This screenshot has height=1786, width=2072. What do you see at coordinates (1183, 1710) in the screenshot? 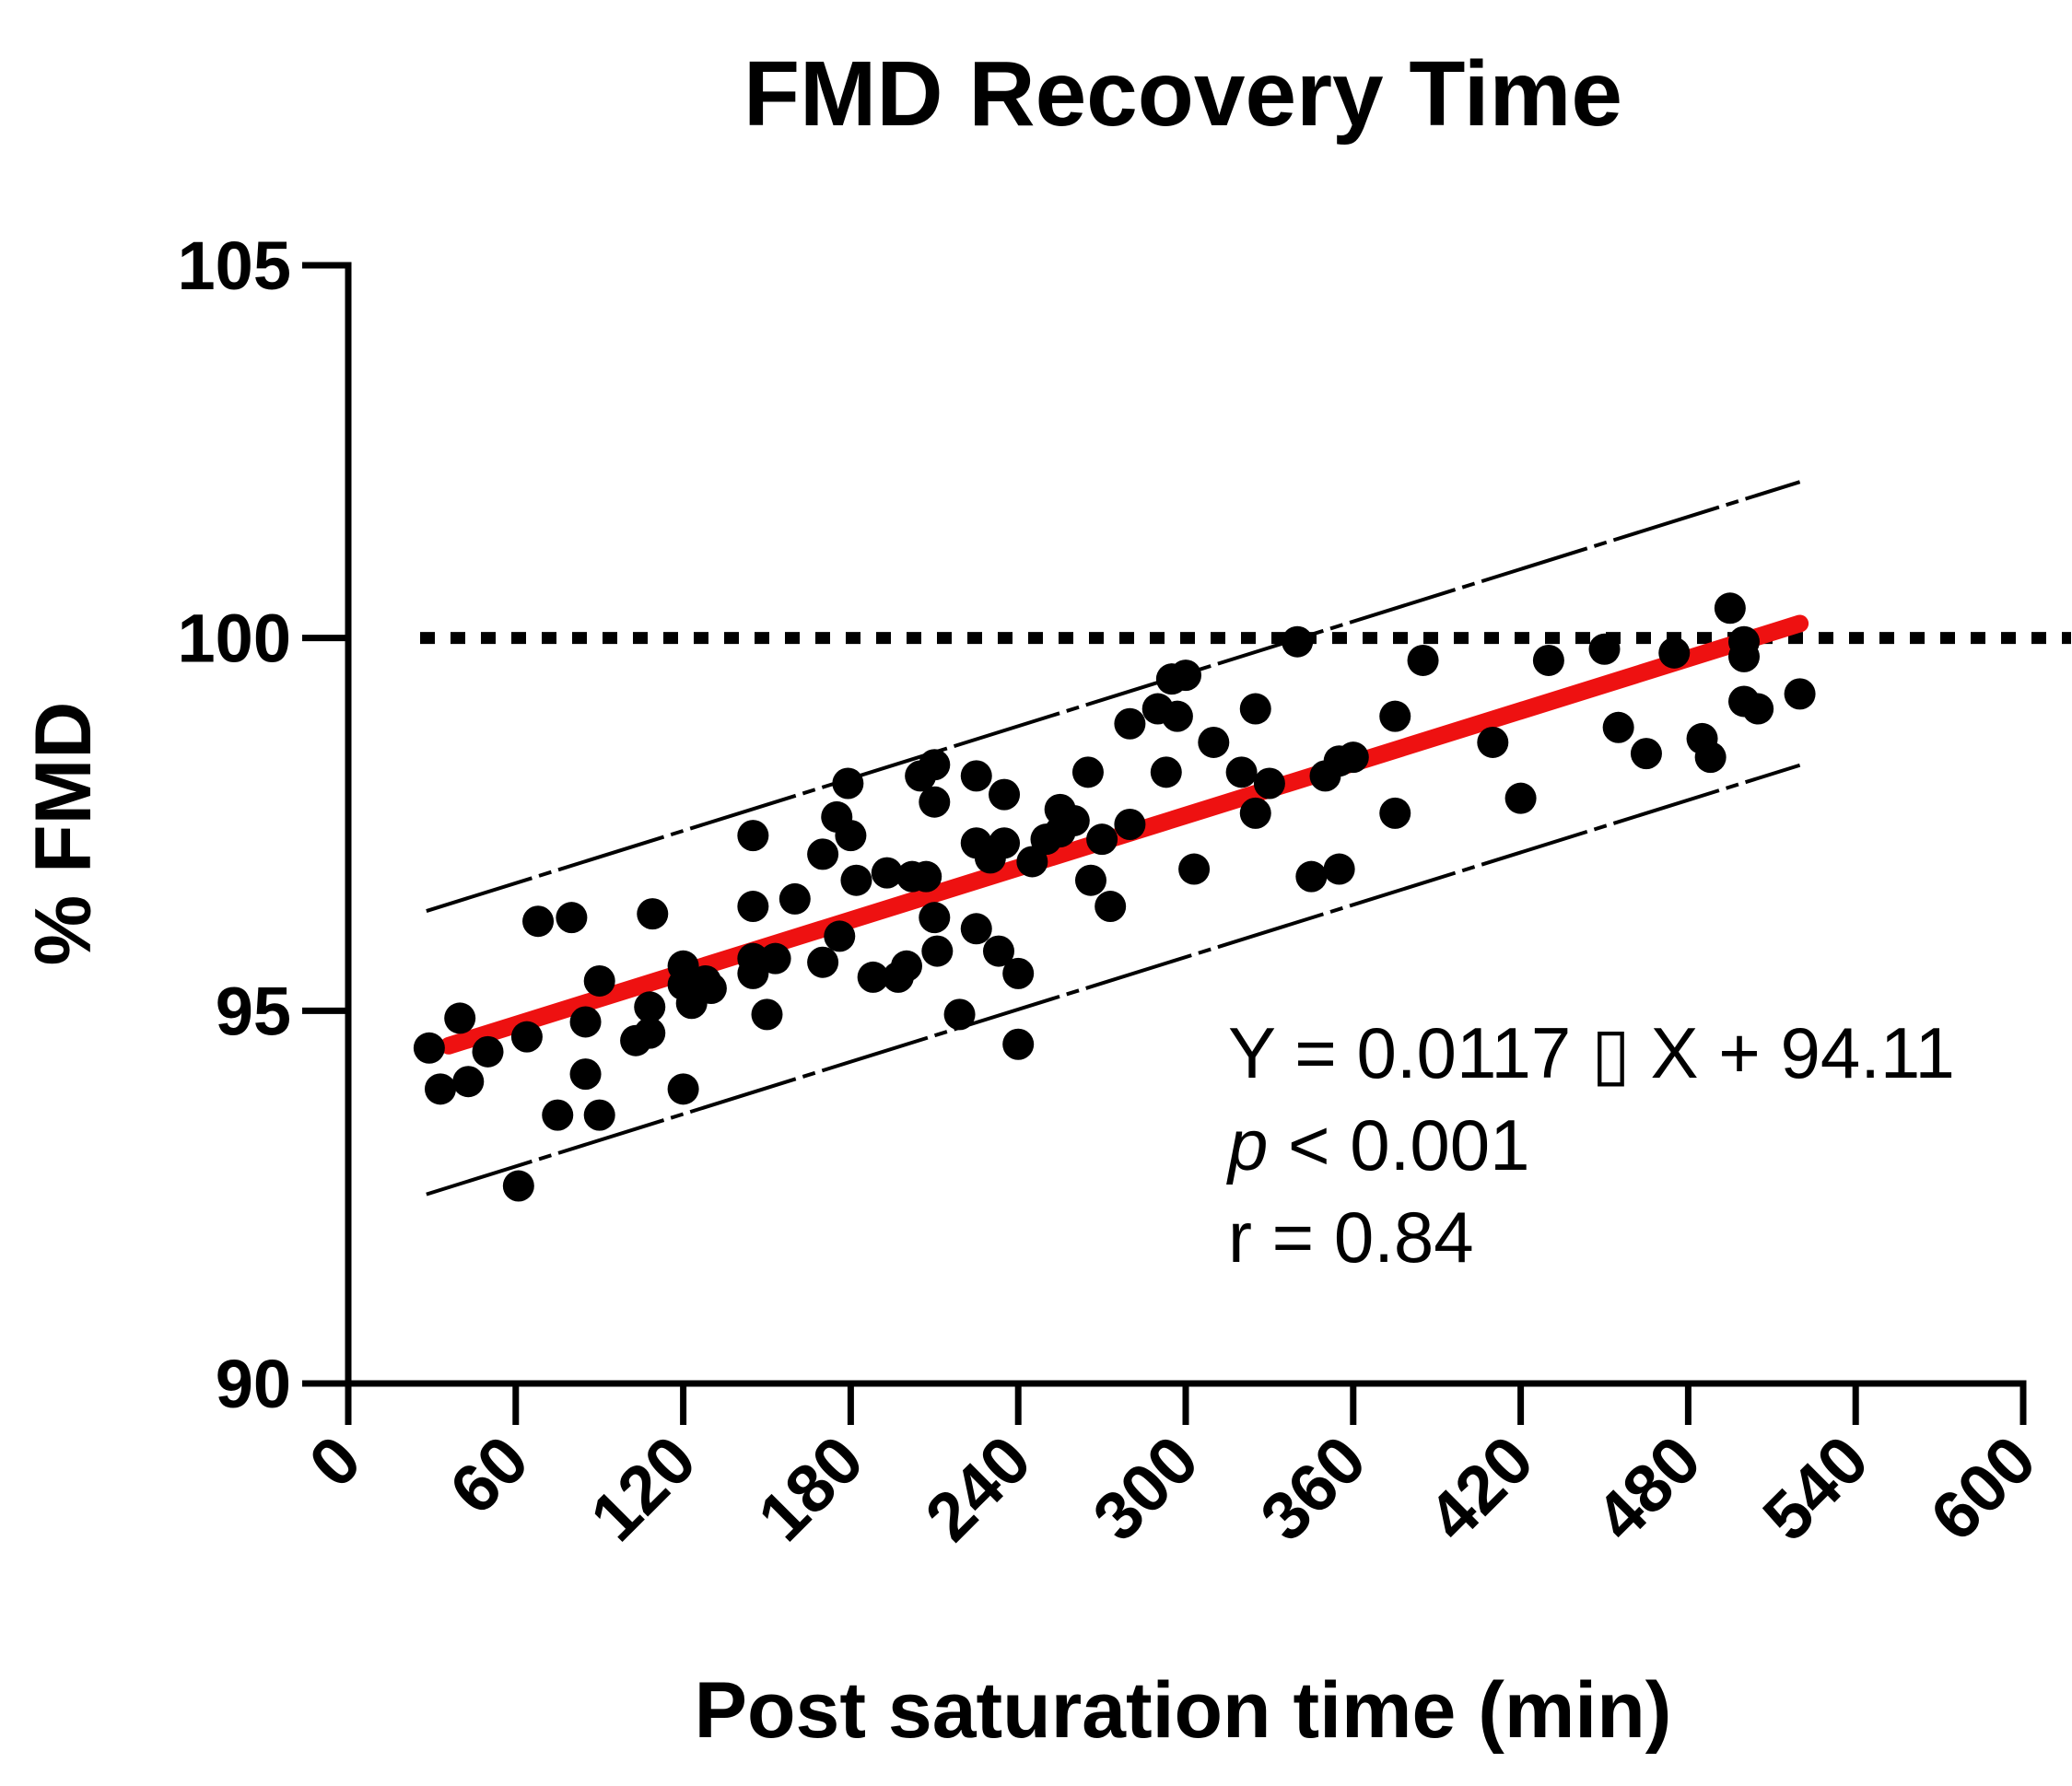
I see `x-axis-title: Post saturation time (min)` at bounding box center [1183, 1710].